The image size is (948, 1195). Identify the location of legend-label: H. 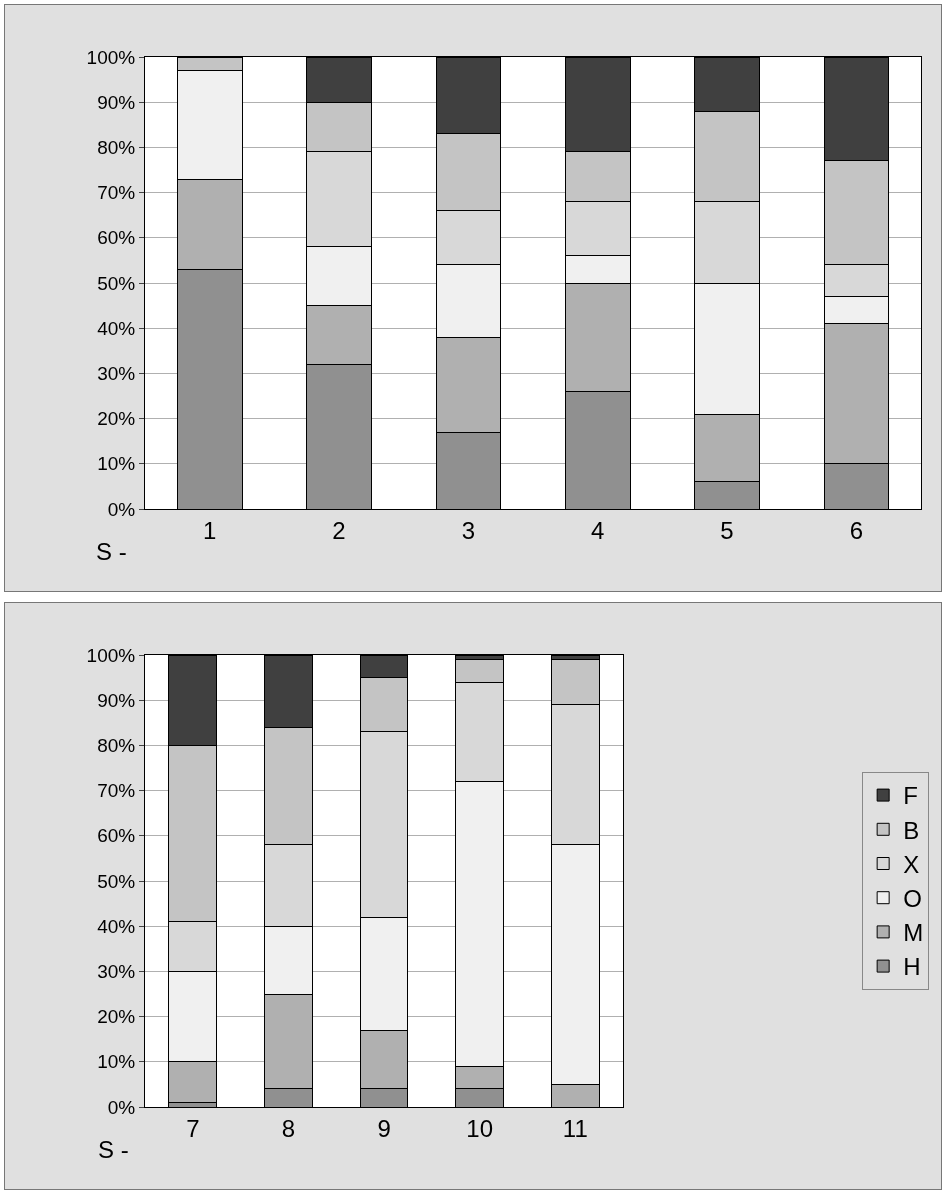
(912, 967).